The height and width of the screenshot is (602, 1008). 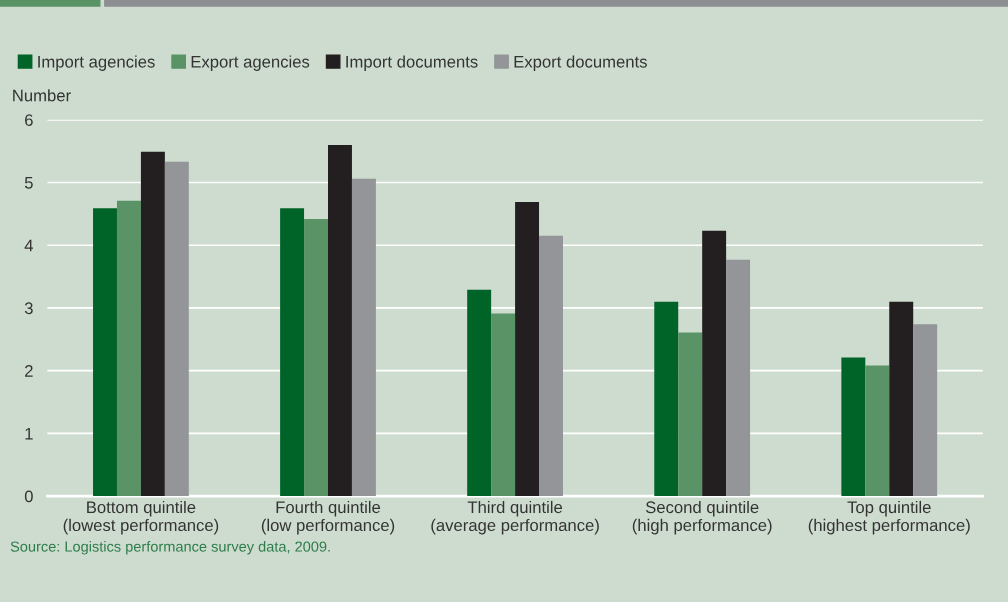 I want to click on y-tick-label: 6, so click(x=29, y=120).